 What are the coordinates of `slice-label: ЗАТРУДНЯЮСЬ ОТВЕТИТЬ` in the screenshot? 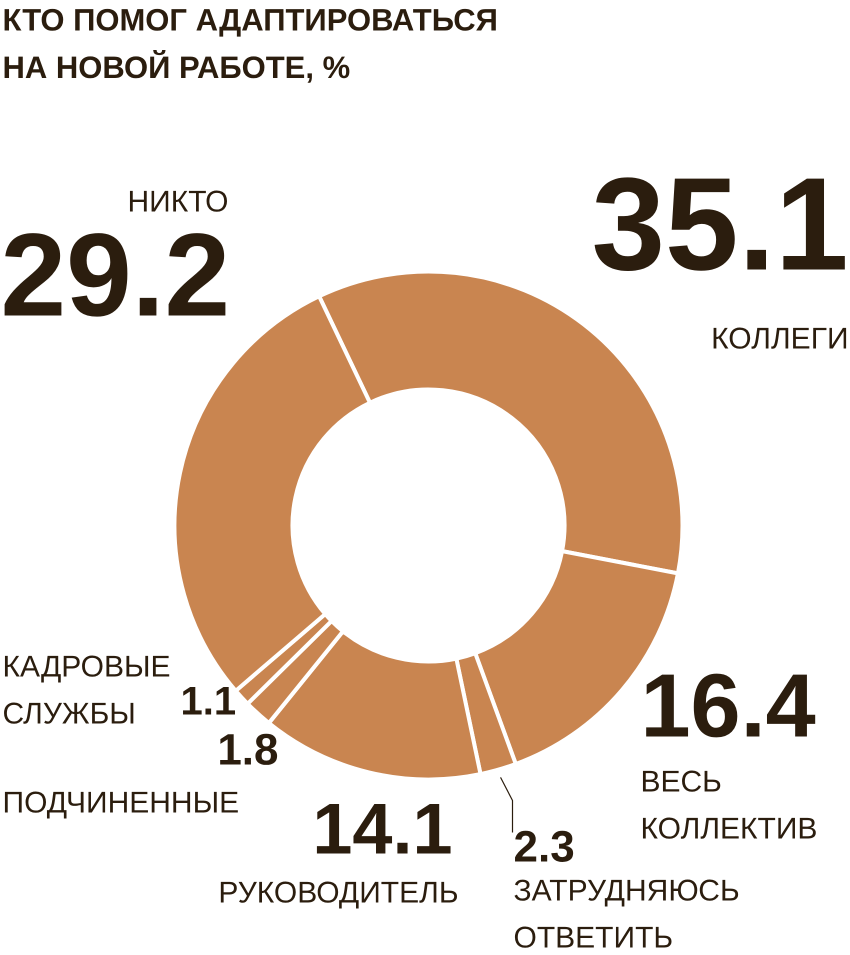 It's located at (627, 914).